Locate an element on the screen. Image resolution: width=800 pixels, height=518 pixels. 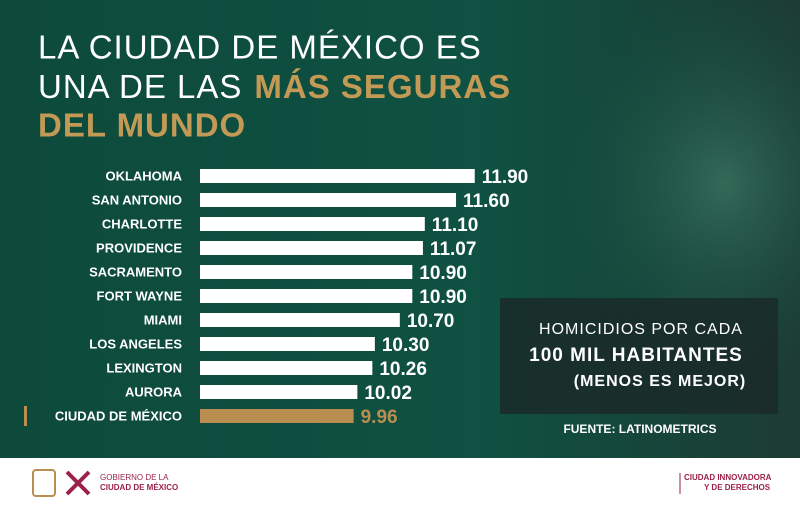
footer-text: CIUDAD DE MÉXICO is located at coordinates (139, 487).